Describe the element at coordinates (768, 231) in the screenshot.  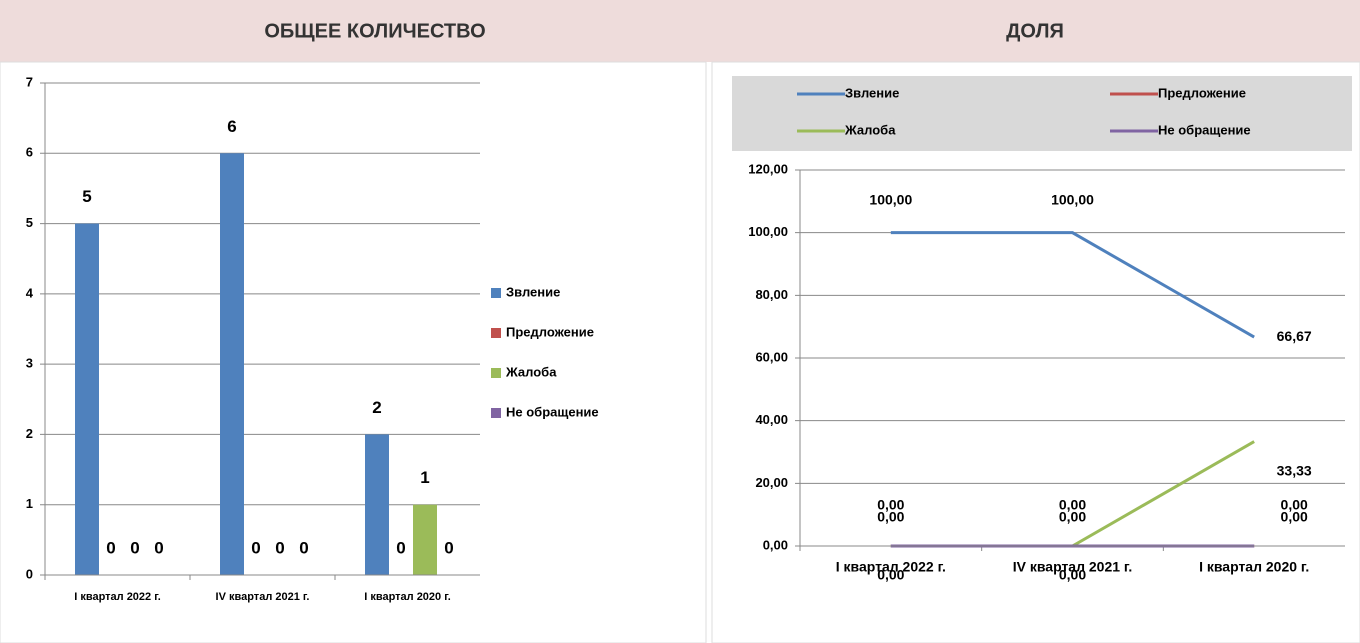
I see `y-tick-label: 100,00` at that location.